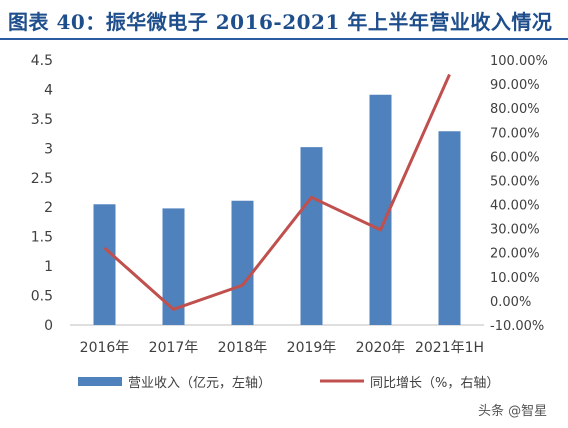  I want to click on legend-swatch-bar, so click(100, 381).